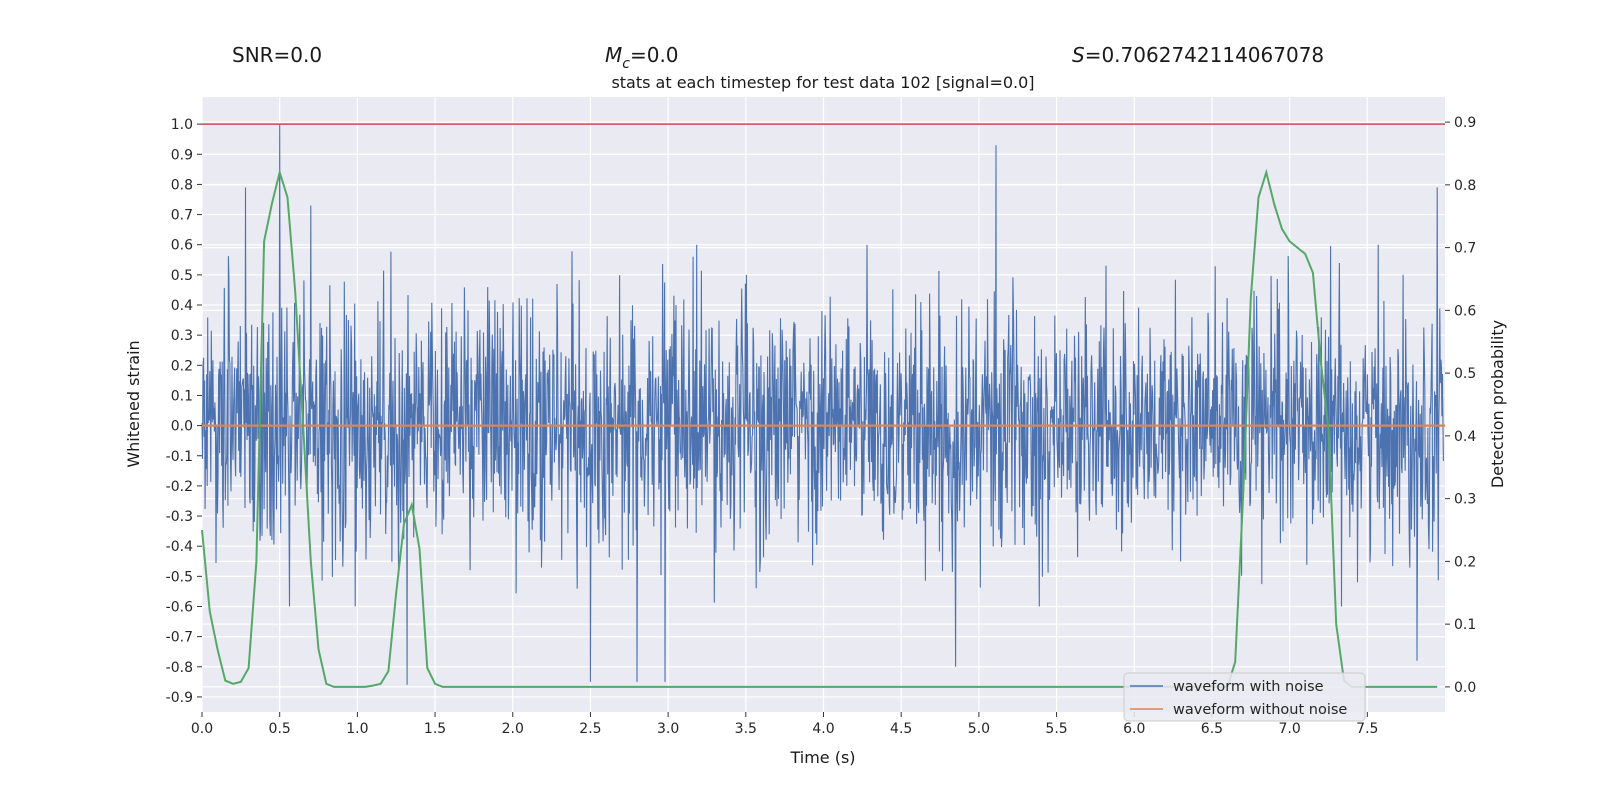  Describe the element at coordinates (1367, 729) in the screenshot. I see `x-tick-label: 7.5` at that location.